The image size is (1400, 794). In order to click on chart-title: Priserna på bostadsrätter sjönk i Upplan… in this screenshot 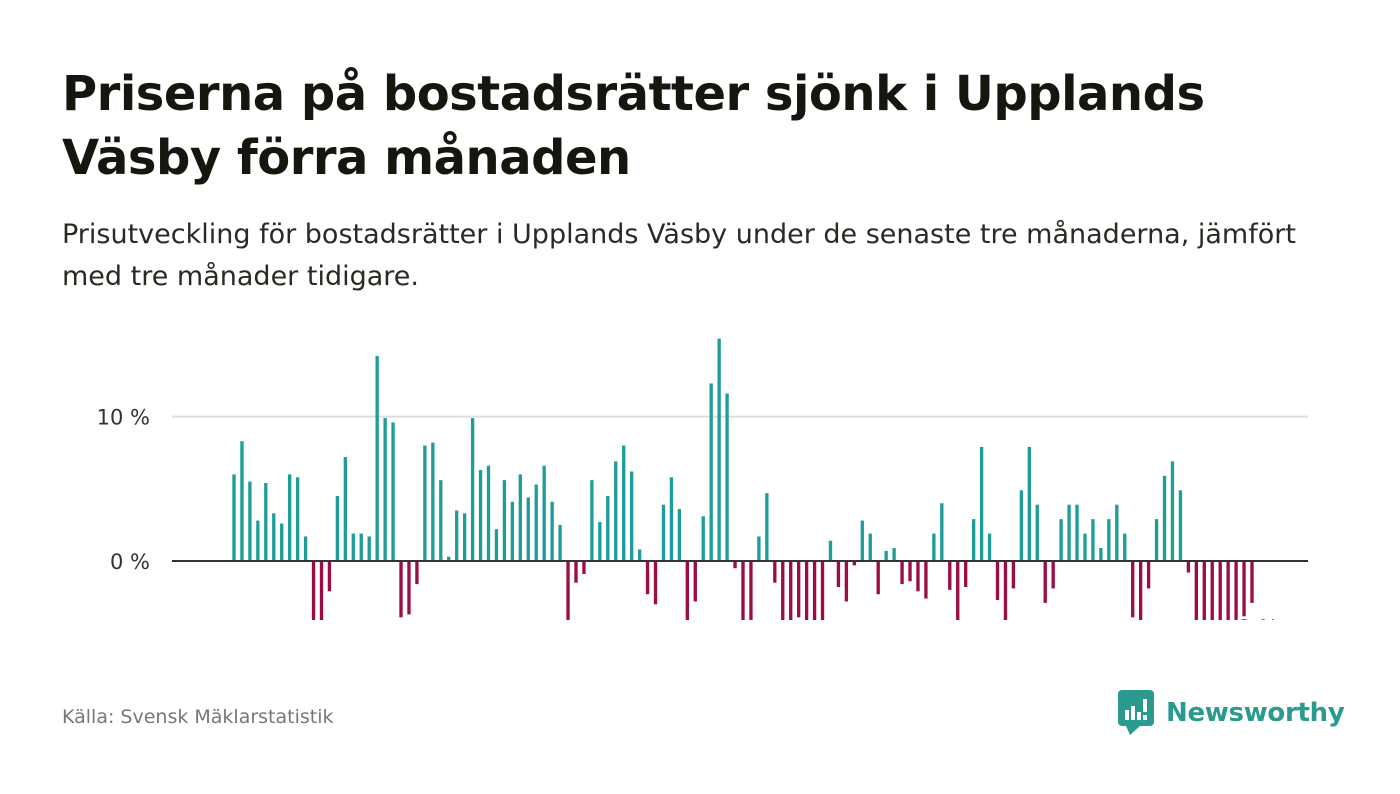, I will do `click(633, 126)`.